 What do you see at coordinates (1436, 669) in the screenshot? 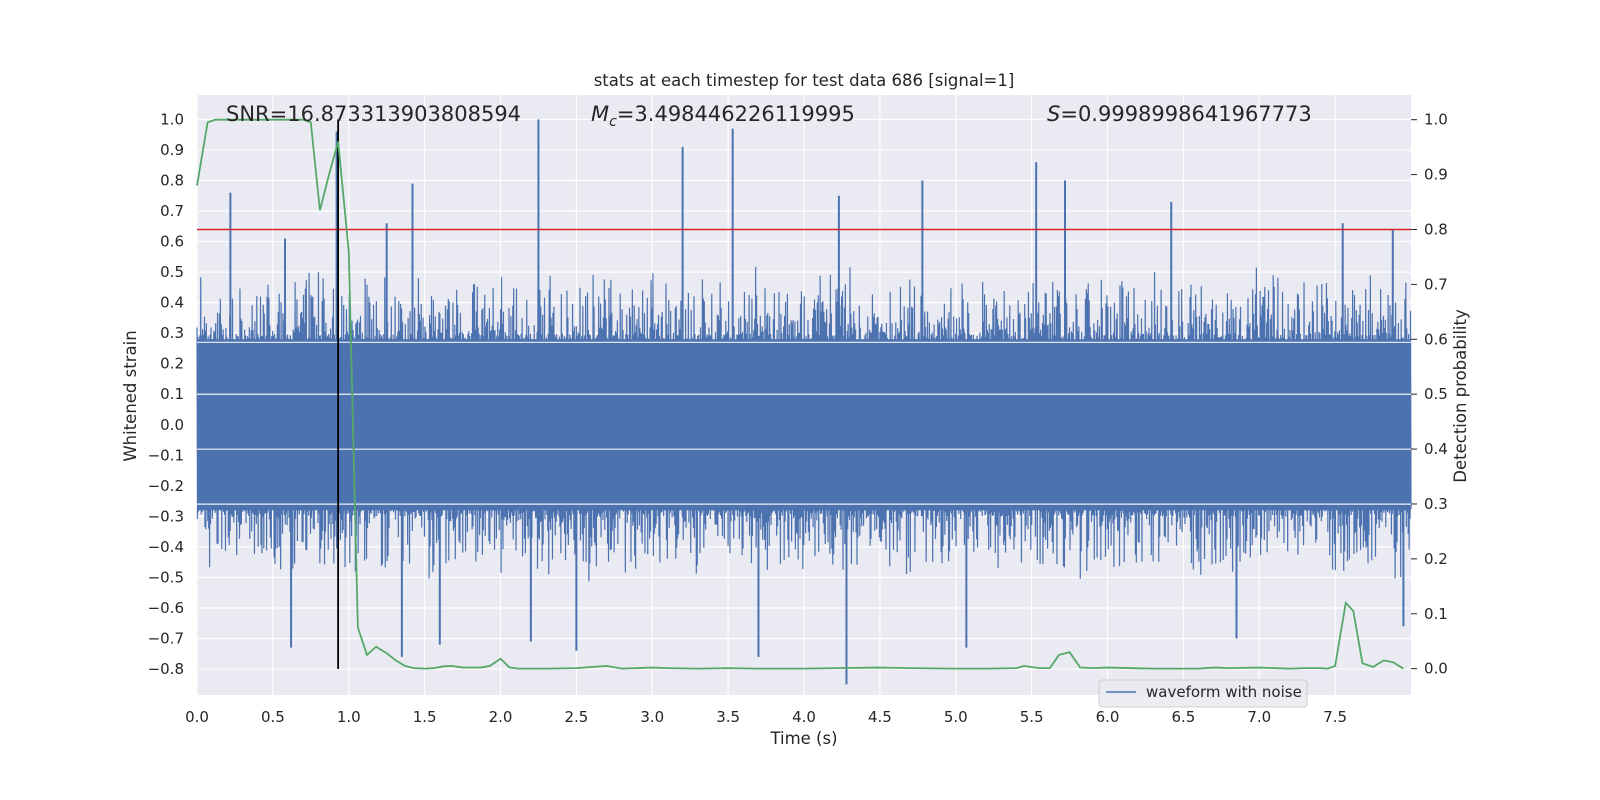
I see `right-tick-label: 0.0` at bounding box center [1436, 669].